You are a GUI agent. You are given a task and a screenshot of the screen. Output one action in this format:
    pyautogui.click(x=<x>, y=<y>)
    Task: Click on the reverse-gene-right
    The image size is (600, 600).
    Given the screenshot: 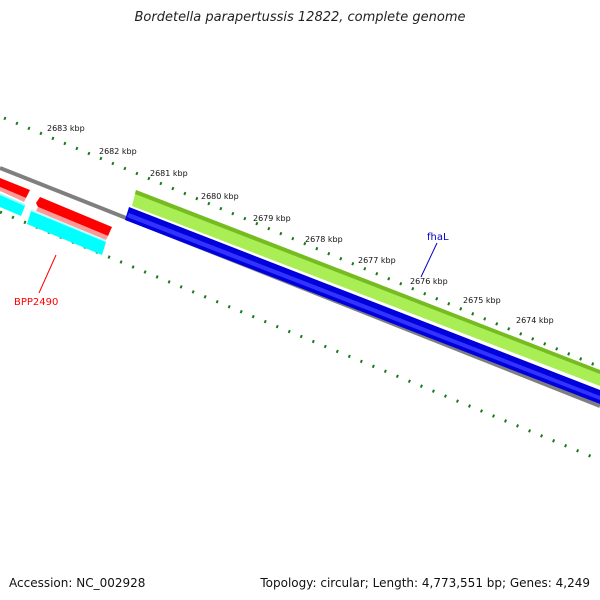 What is the action you would take?
    pyautogui.click(x=66, y=233)
    